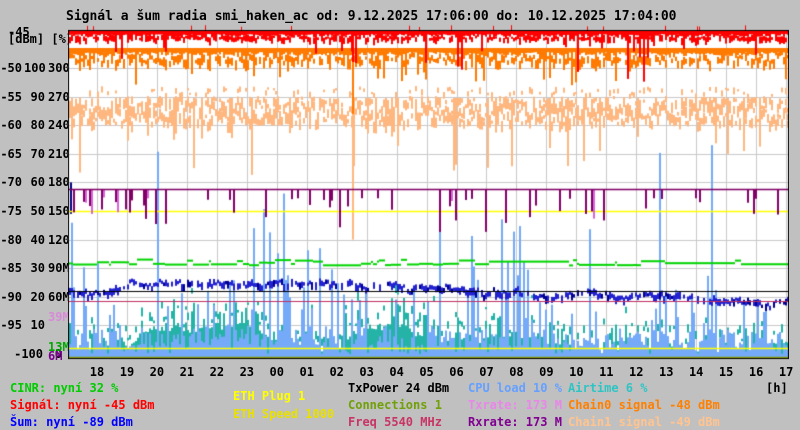 The height and width of the screenshot is (430, 800). What do you see at coordinates (187, 372) in the screenshot?
I see `x-axis-tick-21: 21` at bounding box center [187, 372].